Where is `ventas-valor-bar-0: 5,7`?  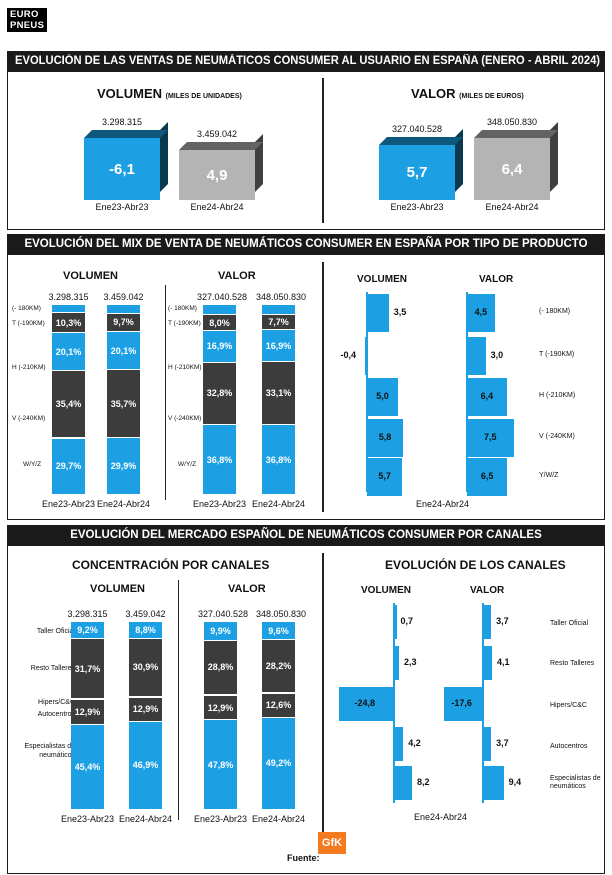 ventas-valor-bar-0: 5,7 is located at coordinates (417, 172).